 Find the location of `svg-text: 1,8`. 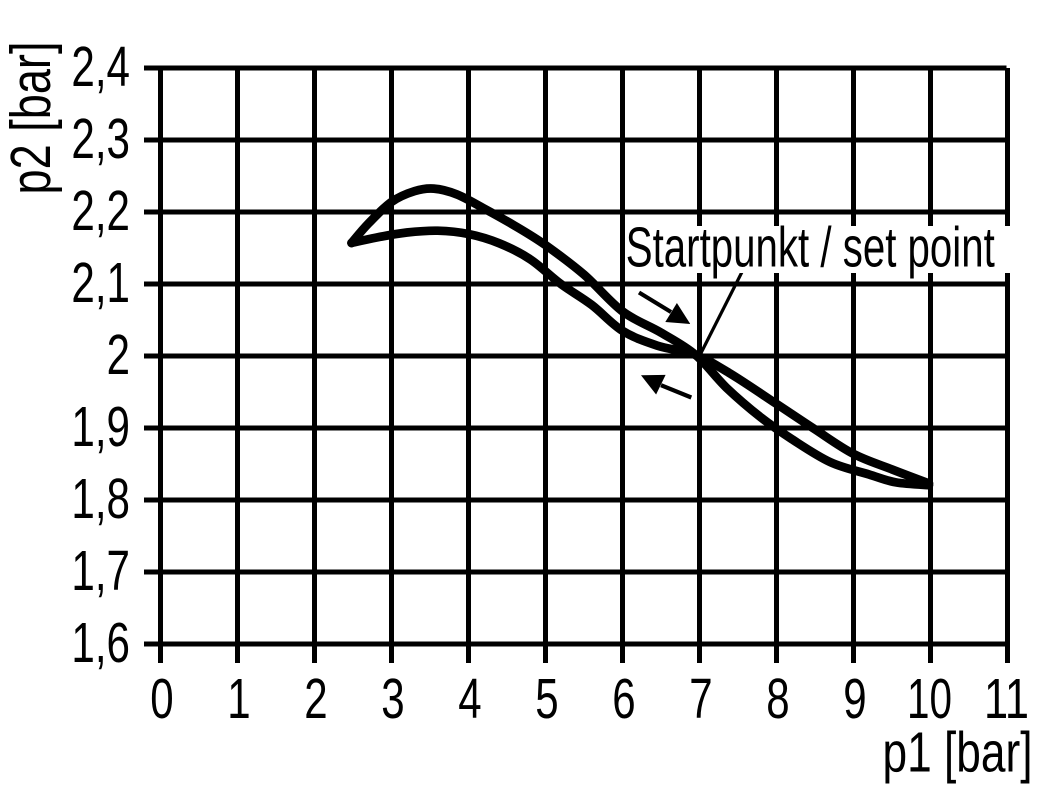

svg-text: 1,8 is located at coordinates (100, 498).